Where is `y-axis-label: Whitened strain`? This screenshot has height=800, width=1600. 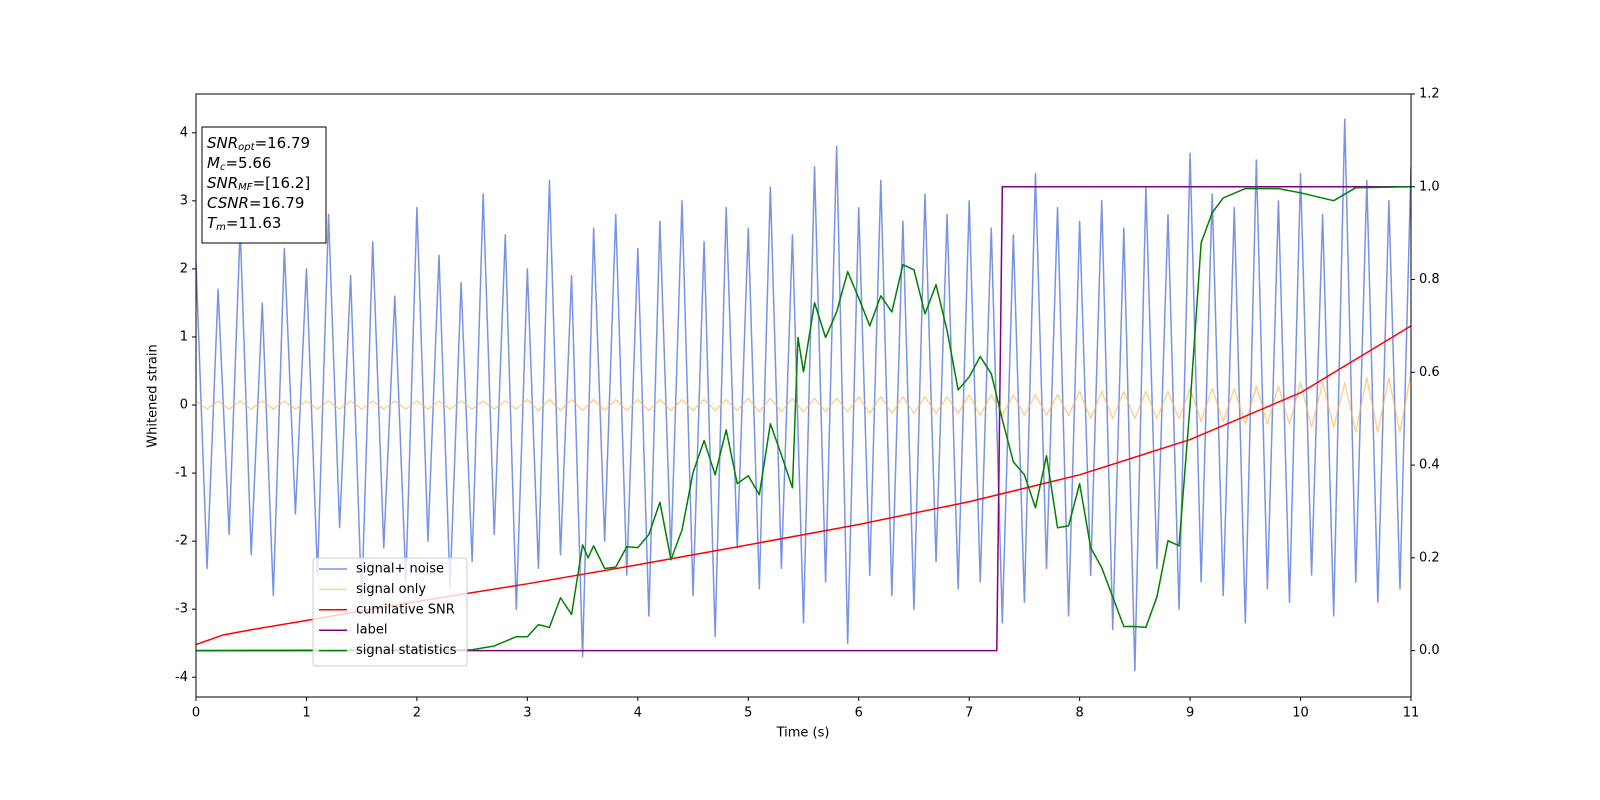
y-axis-label: Whitened strain is located at coordinates (153, 395).